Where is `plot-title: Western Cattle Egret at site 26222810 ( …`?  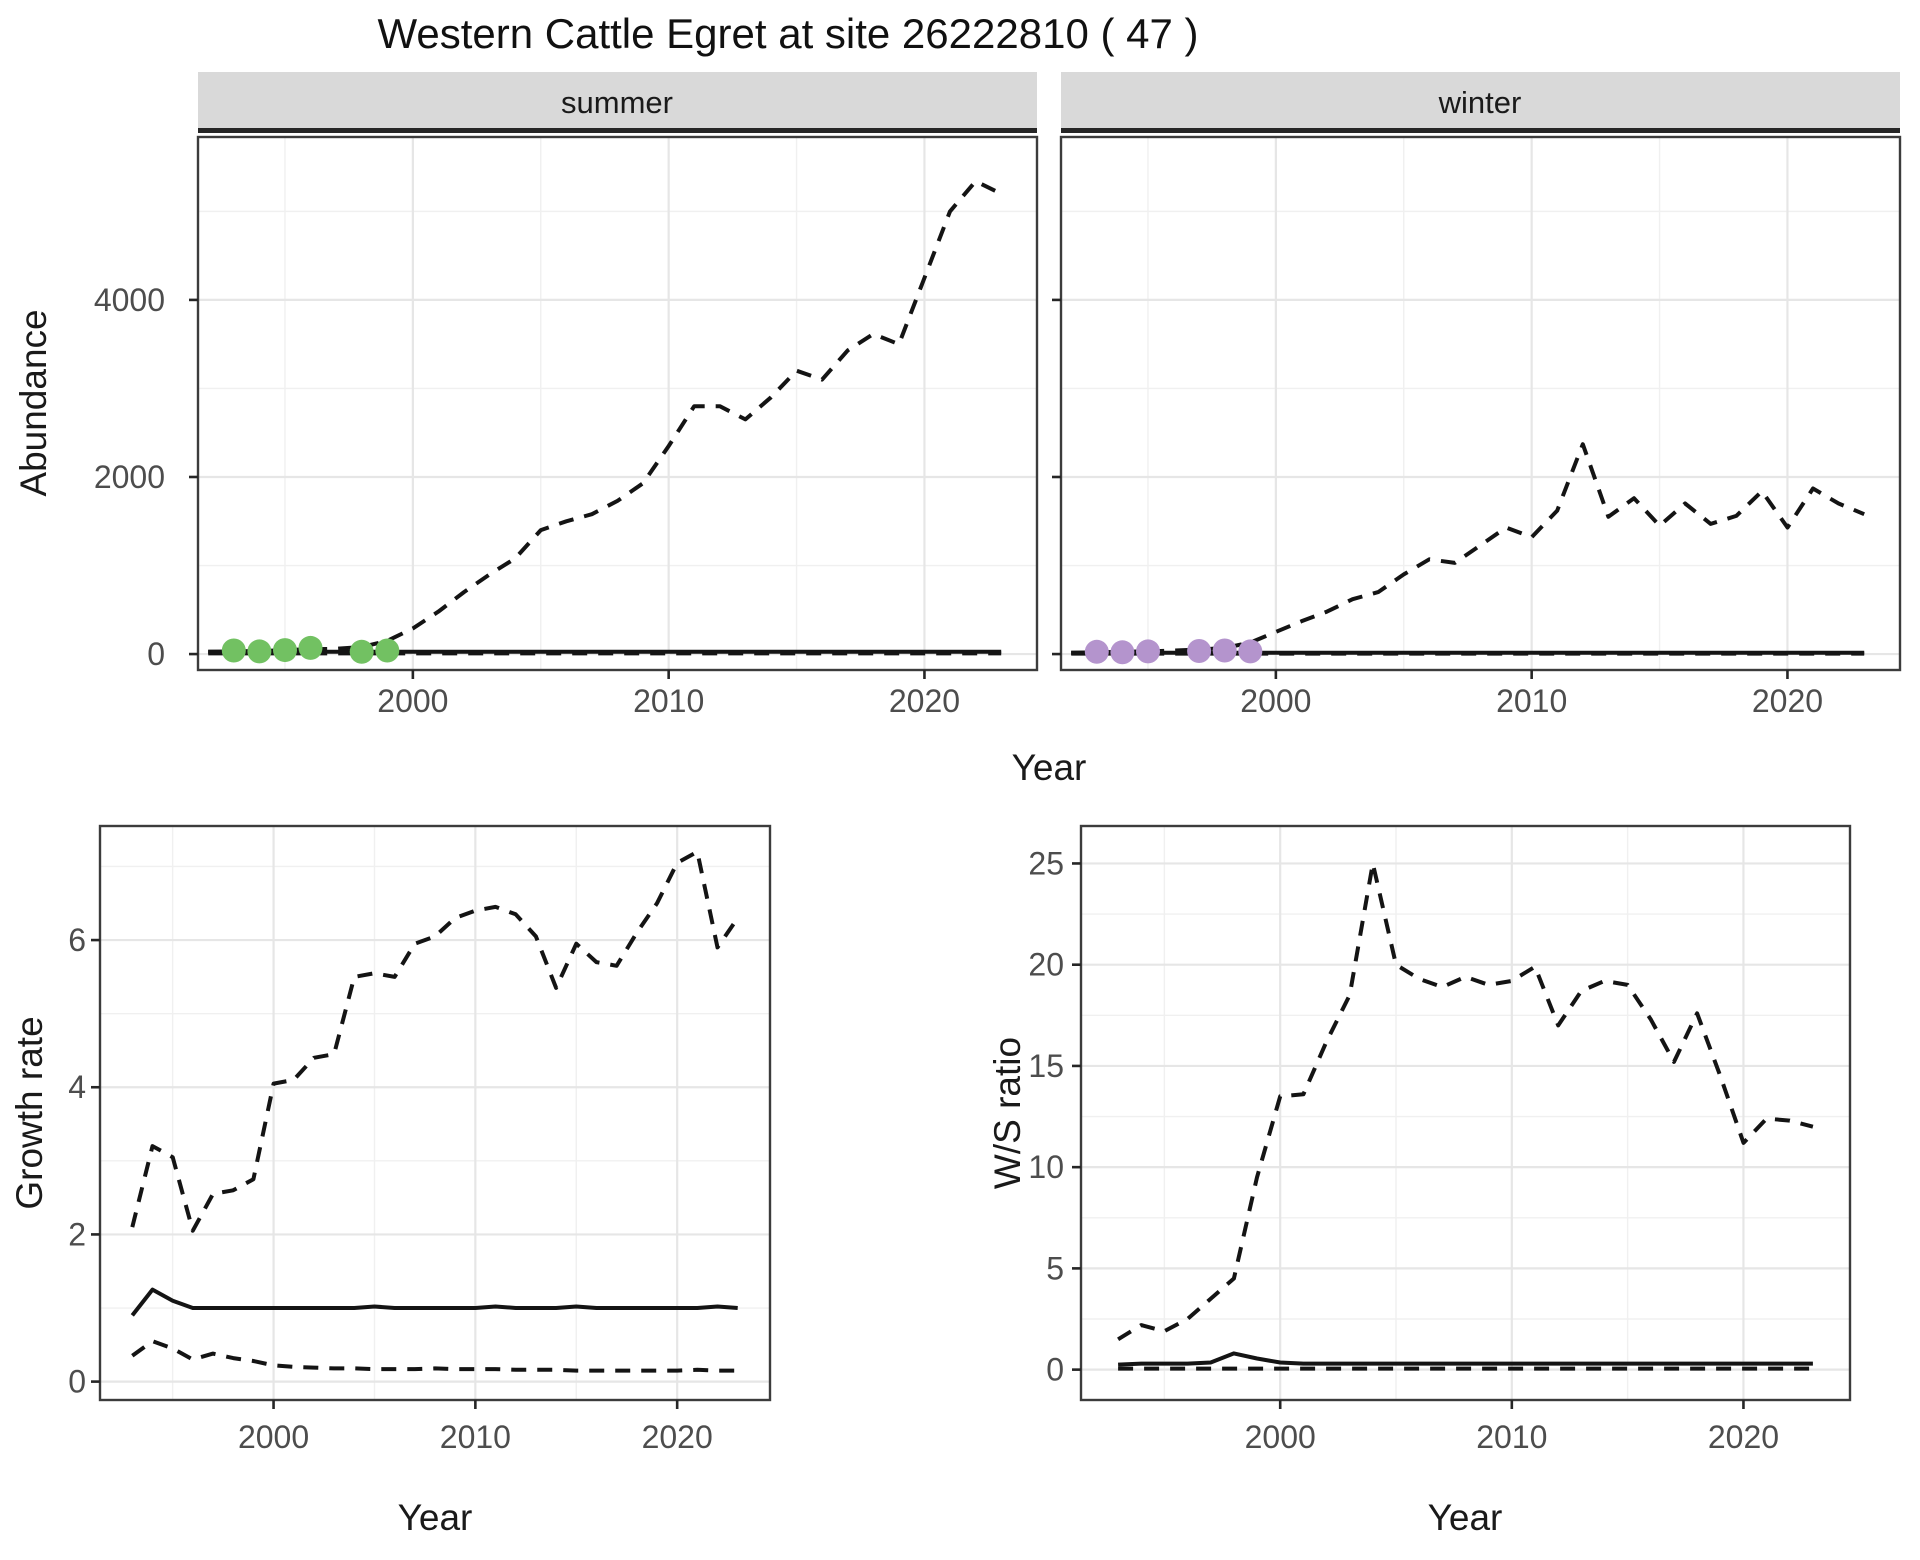
plot-title: Western Cattle Egret at site 26222810 ( … is located at coordinates (787, 33).